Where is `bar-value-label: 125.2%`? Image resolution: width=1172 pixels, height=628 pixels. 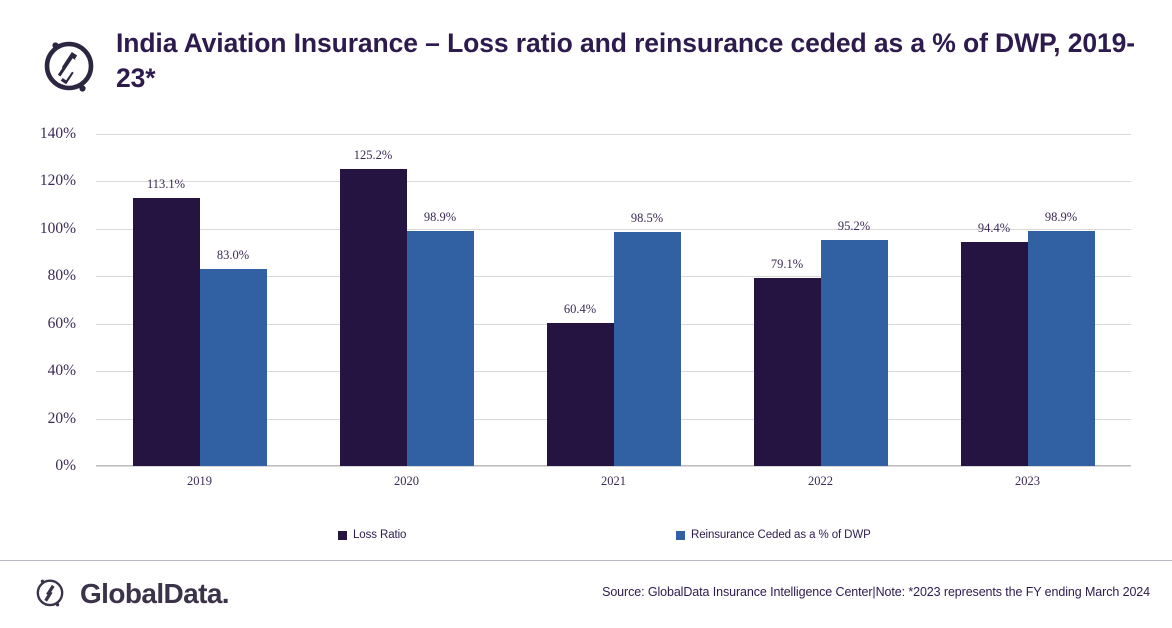 bar-value-label: 125.2% is located at coordinates (373, 155).